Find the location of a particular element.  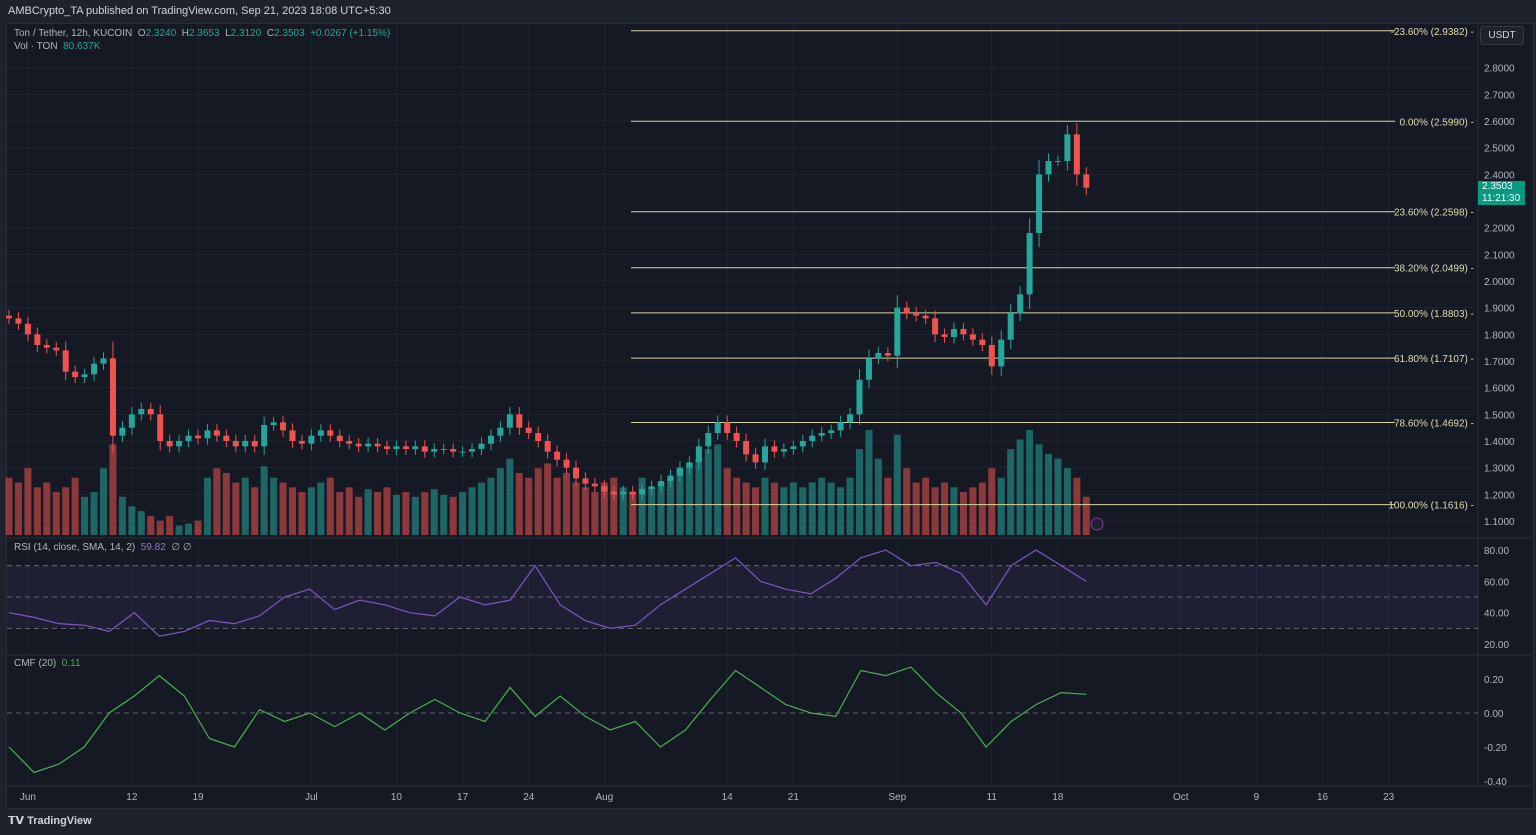

price-tick-label: 1.9000 is located at coordinates (1499, 309).